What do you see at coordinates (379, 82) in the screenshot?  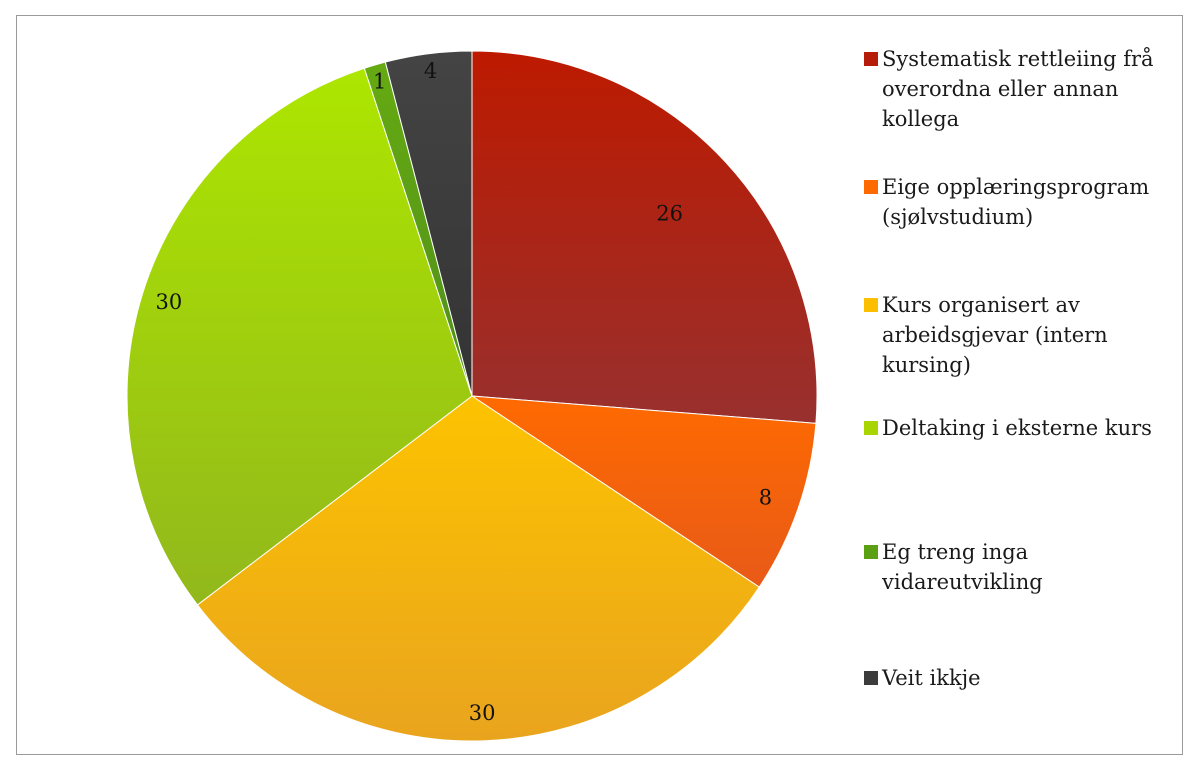 I see `data-label: 1` at bounding box center [379, 82].